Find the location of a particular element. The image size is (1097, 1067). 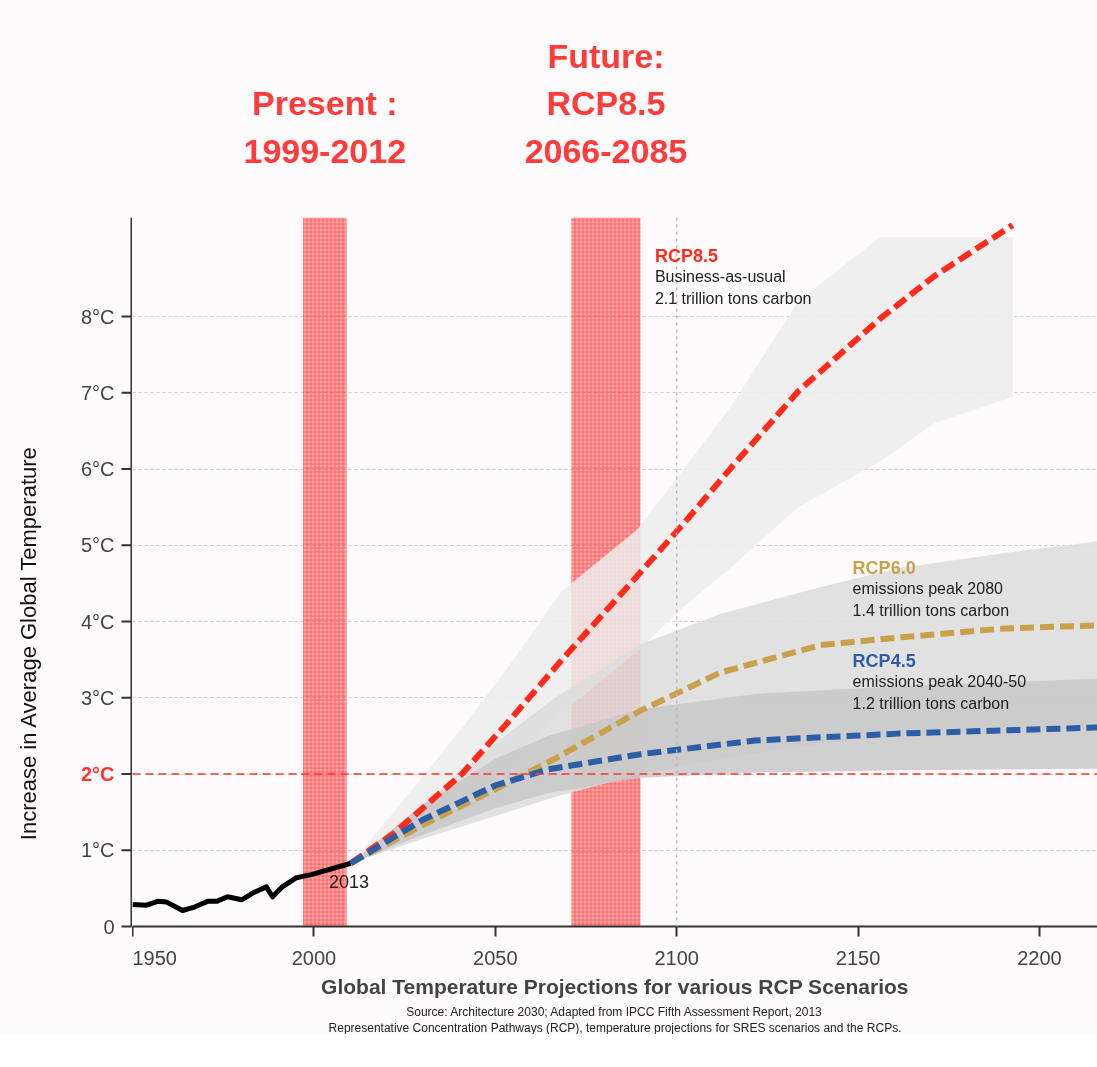

x-tick-label: 2100 is located at coordinates (676, 957).